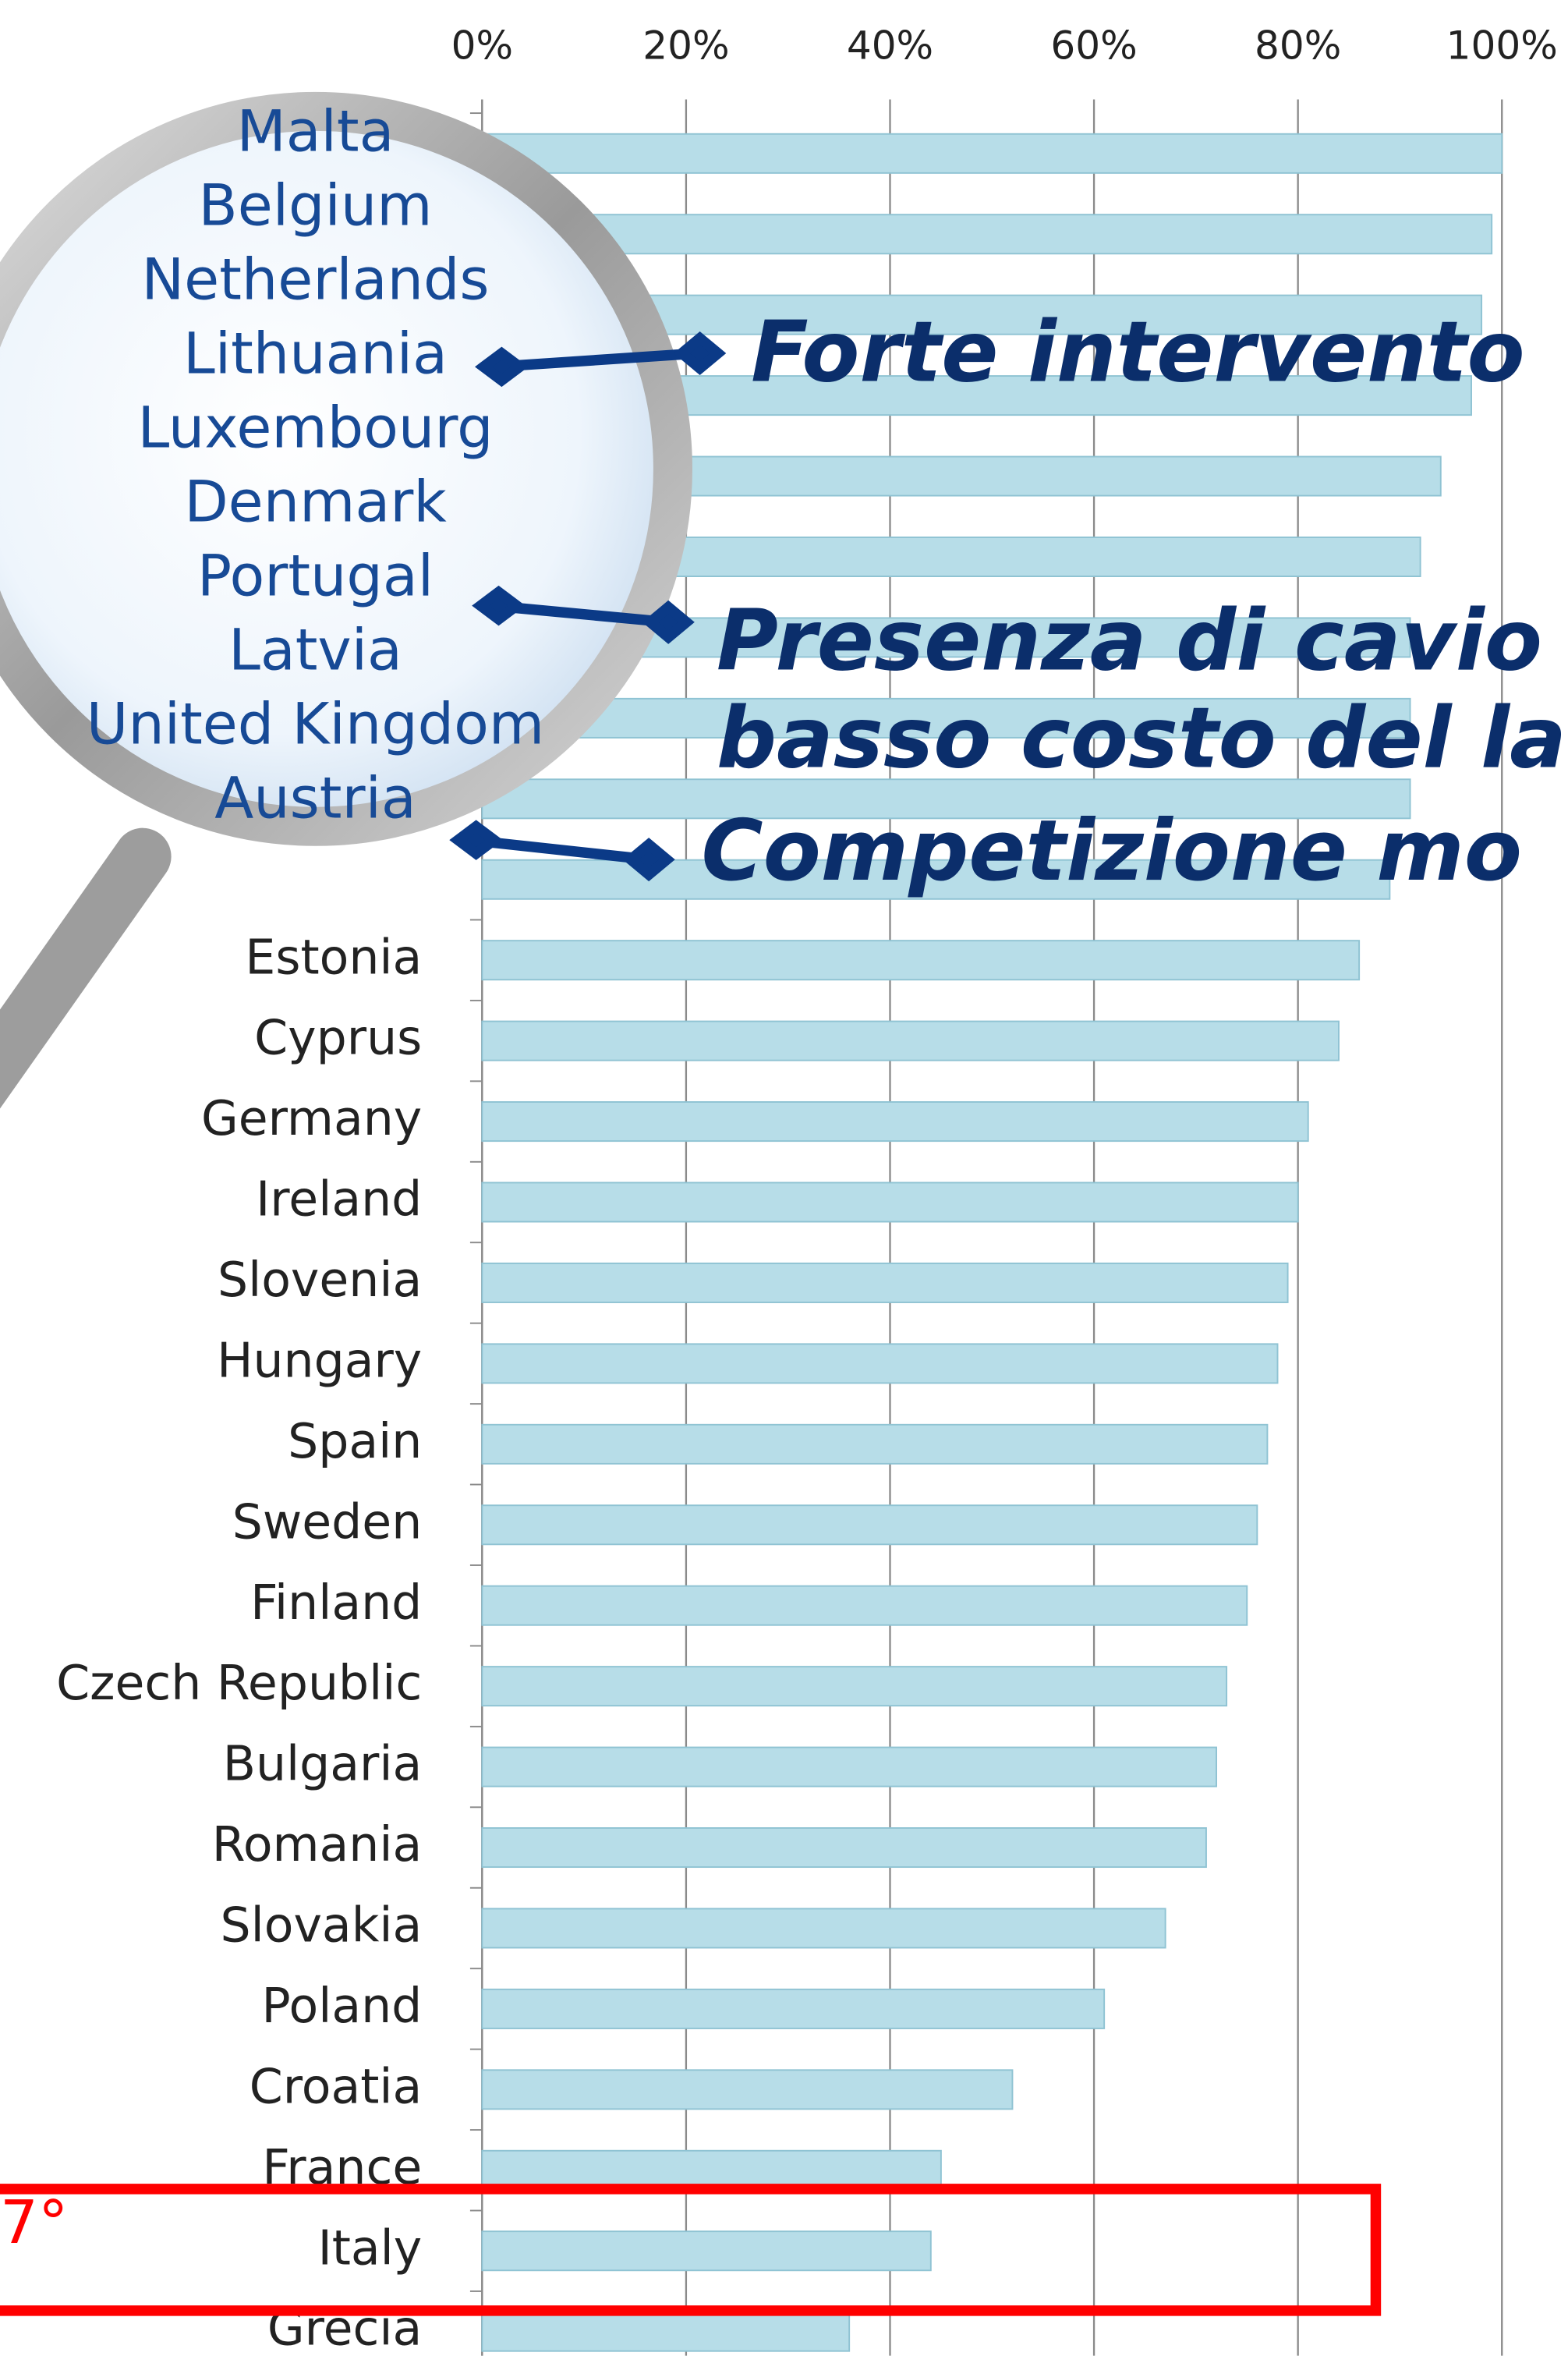 This screenshot has height=2356, width=1568. What do you see at coordinates (315, 503) in the screenshot?
I see `y-tick-label: Denmark` at bounding box center [315, 503].